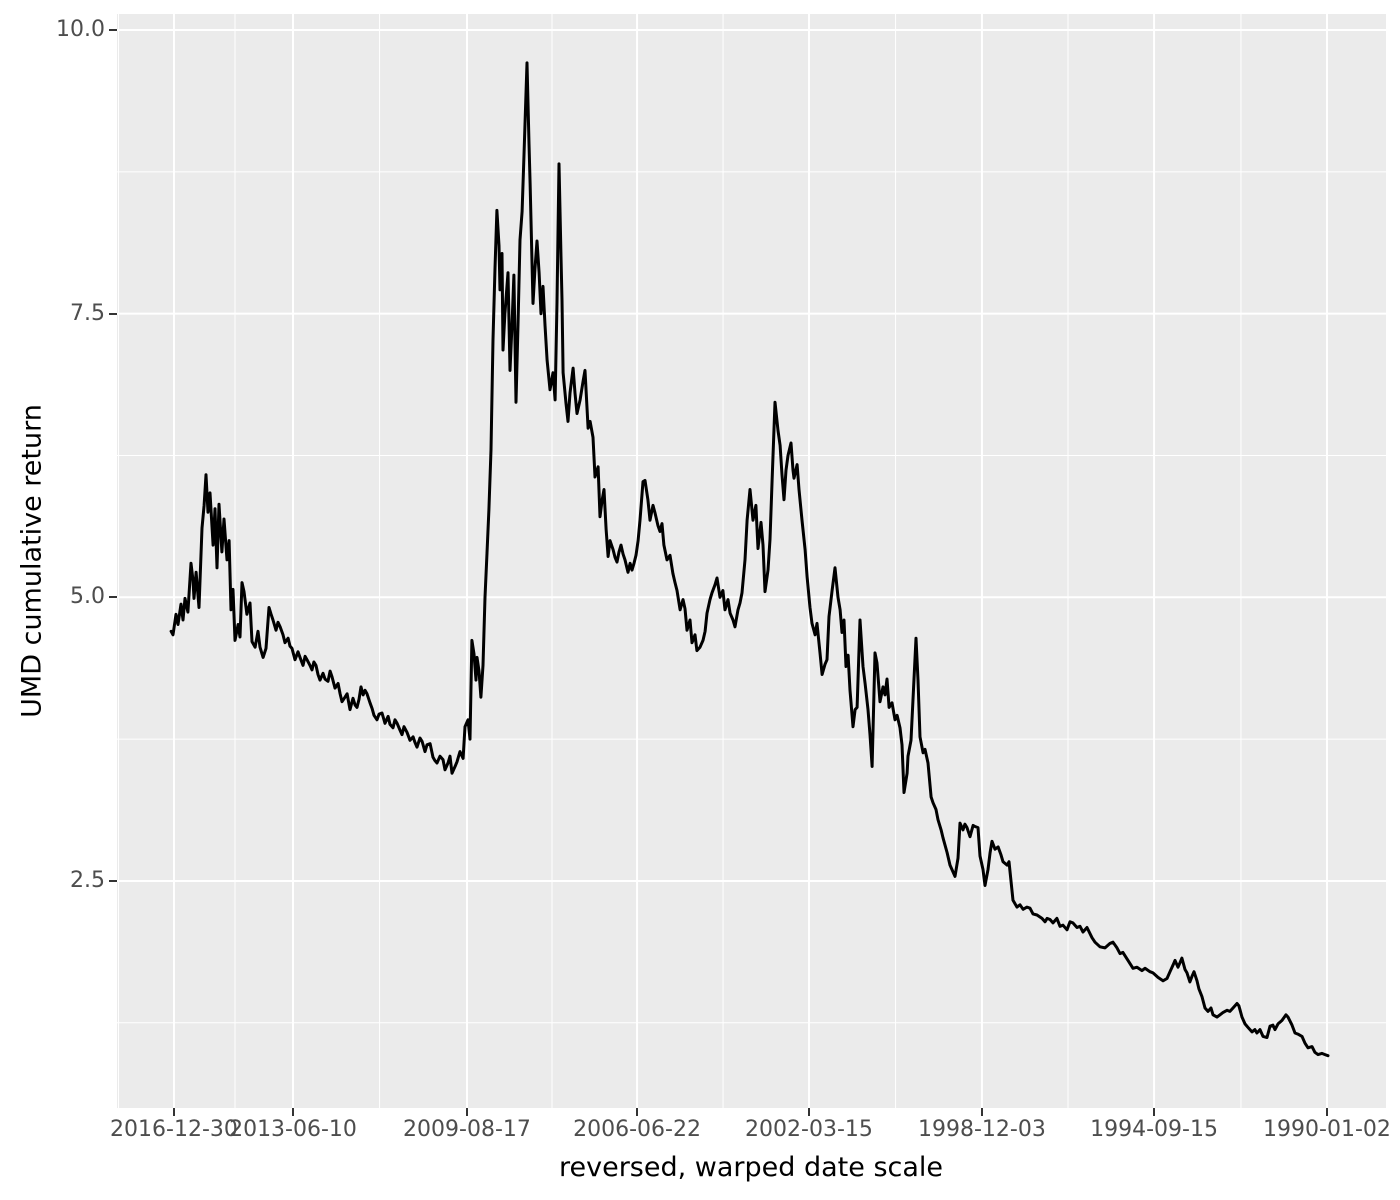 Image resolution: width=1400 pixels, height=1200 pixels. What do you see at coordinates (87, 880) in the screenshot?
I see `y-tick-label: 2.5` at bounding box center [87, 880].